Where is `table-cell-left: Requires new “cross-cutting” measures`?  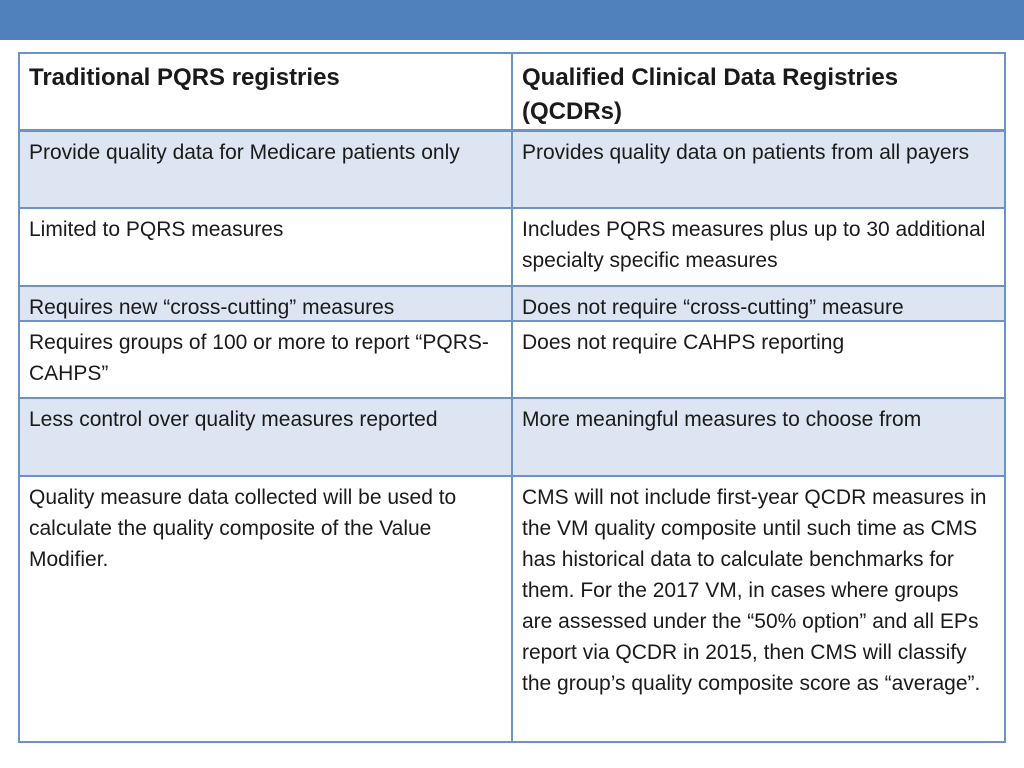
table-cell-left: Requires new “cross-cutting” measures is located at coordinates (266, 303).